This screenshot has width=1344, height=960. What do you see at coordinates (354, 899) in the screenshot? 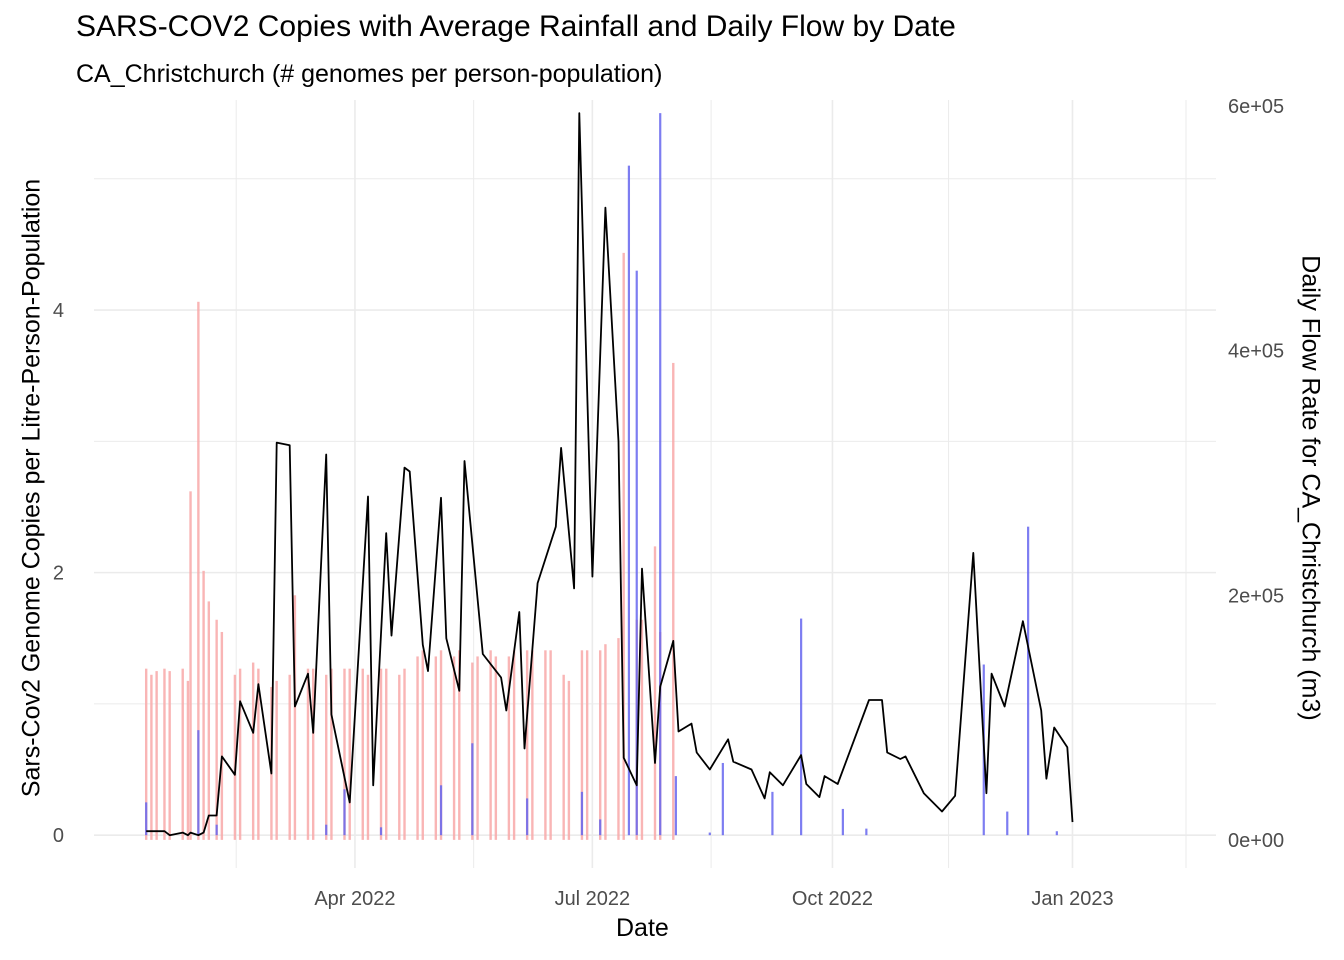
I see `x-tick-label: Apr 2022` at bounding box center [354, 899].